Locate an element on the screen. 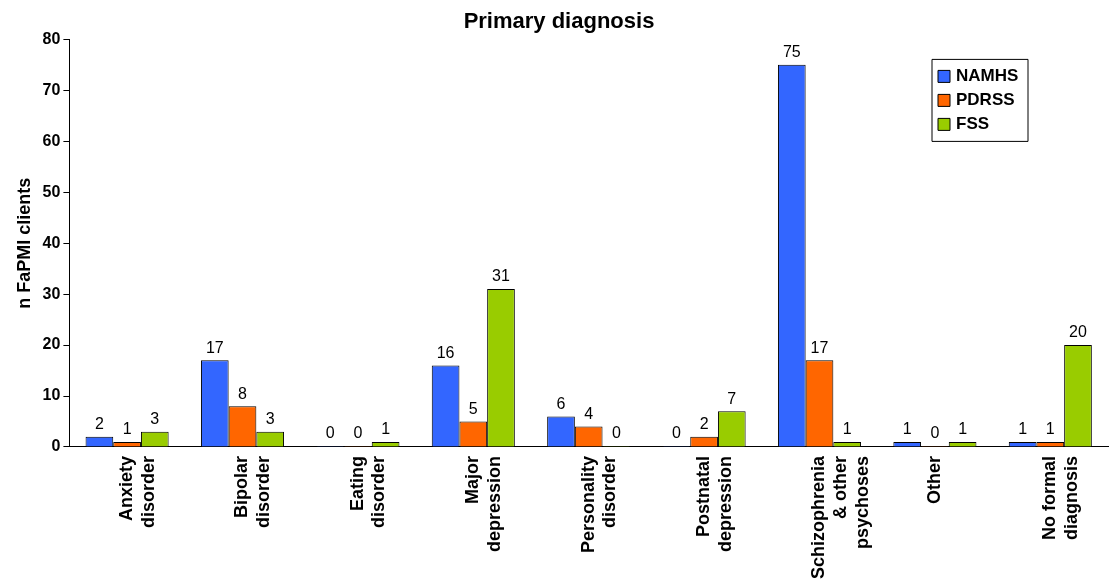  y-tick-label: 20 is located at coordinates (51, 344).